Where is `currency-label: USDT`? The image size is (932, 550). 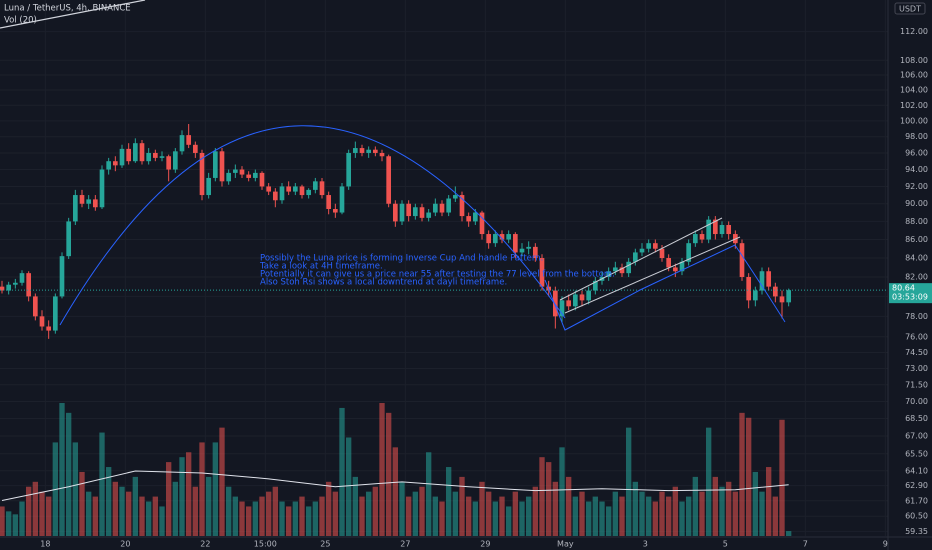 currency-label: USDT is located at coordinates (910, 9).